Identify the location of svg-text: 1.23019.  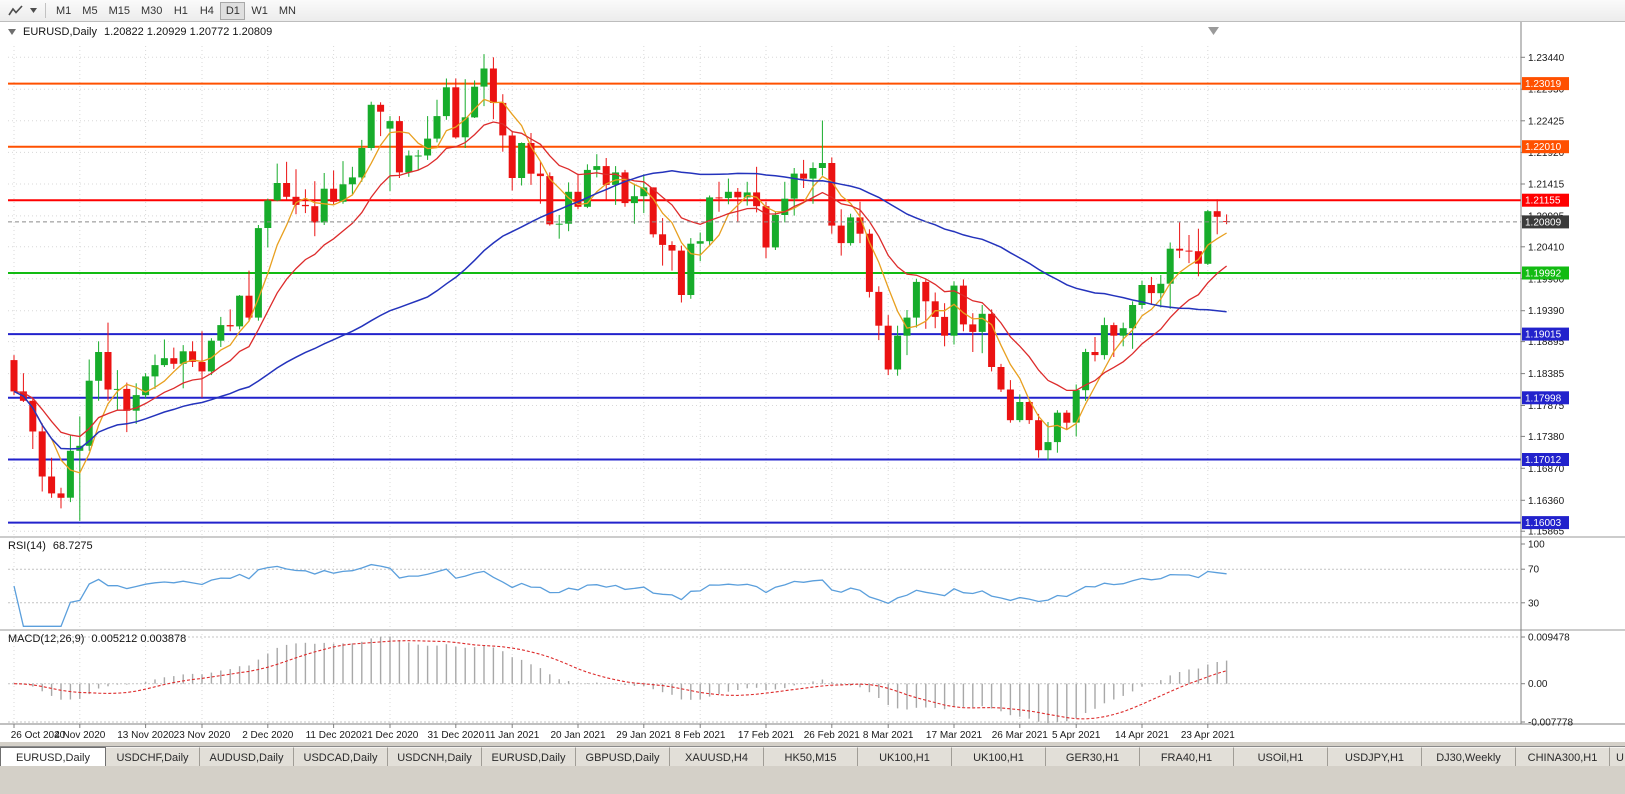
(1543, 84).